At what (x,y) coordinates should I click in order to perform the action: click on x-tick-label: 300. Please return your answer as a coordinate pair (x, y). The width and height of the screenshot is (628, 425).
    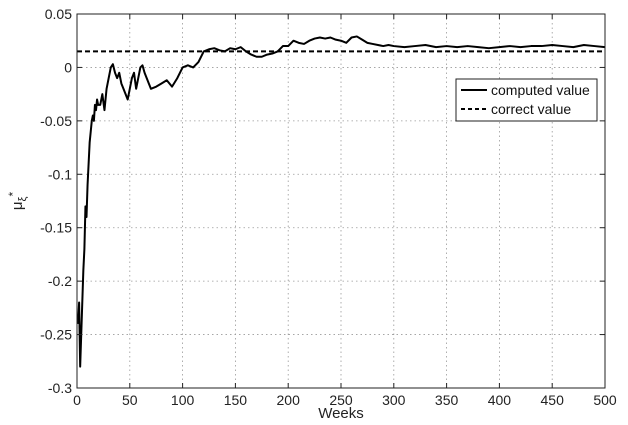
    Looking at the image, I should click on (394, 400).